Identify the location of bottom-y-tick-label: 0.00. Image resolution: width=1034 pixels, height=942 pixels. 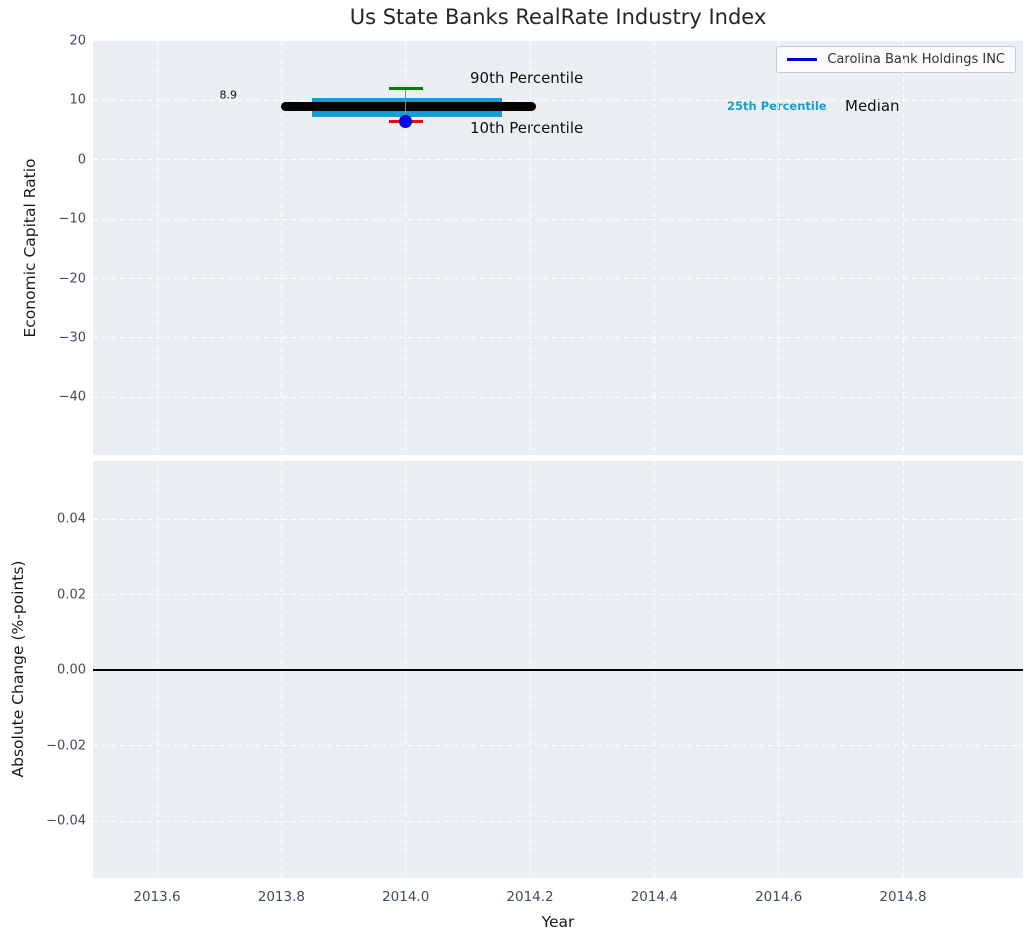
(71, 670).